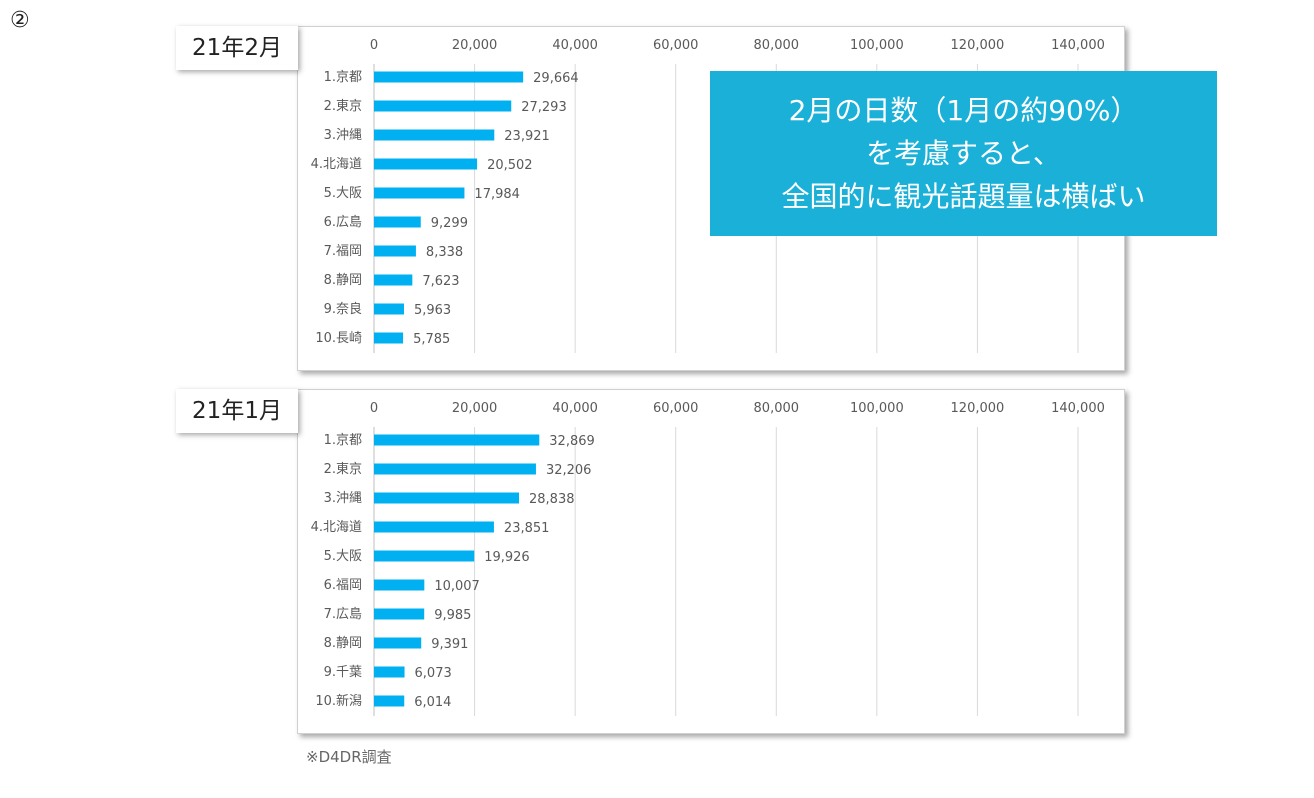 The height and width of the screenshot is (798, 1314). What do you see at coordinates (432, 702) in the screenshot?
I see `value-label: 6,014` at bounding box center [432, 702].